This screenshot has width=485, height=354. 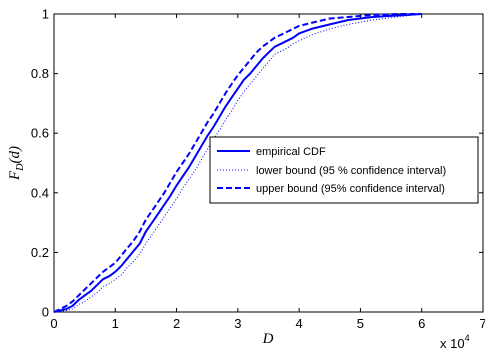 What do you see at coordinates (53, 323) in the screenshot?
I see `x-tick-label: 0` at bounding box center [53, 323].